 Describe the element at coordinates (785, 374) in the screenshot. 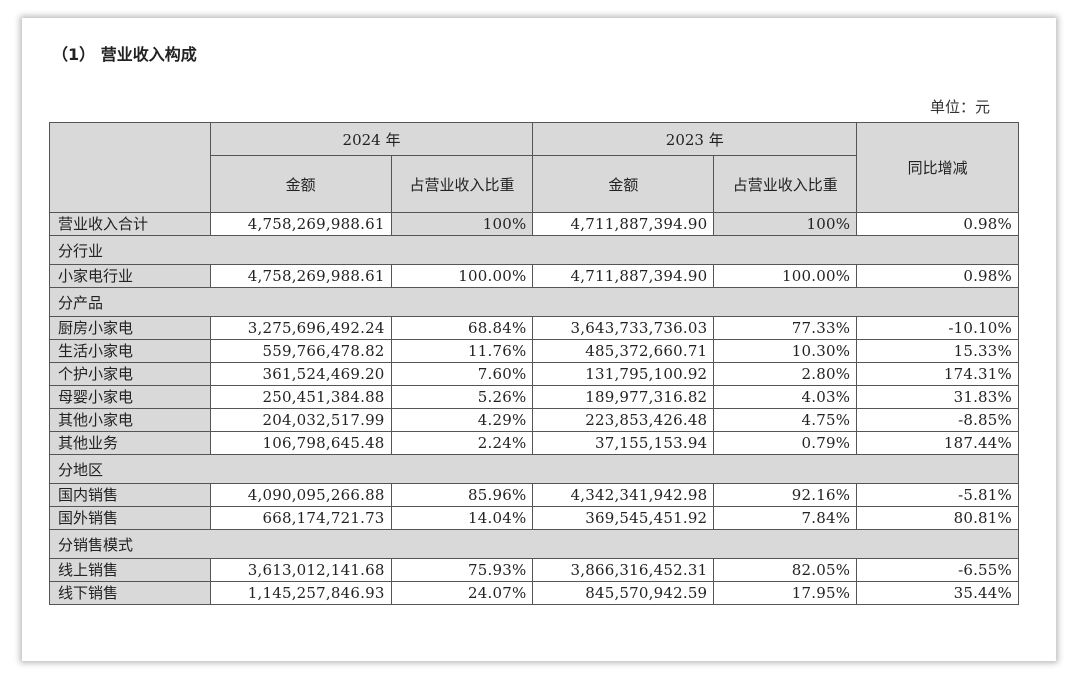

I see `ratio-2023: 2.80%` at that location.